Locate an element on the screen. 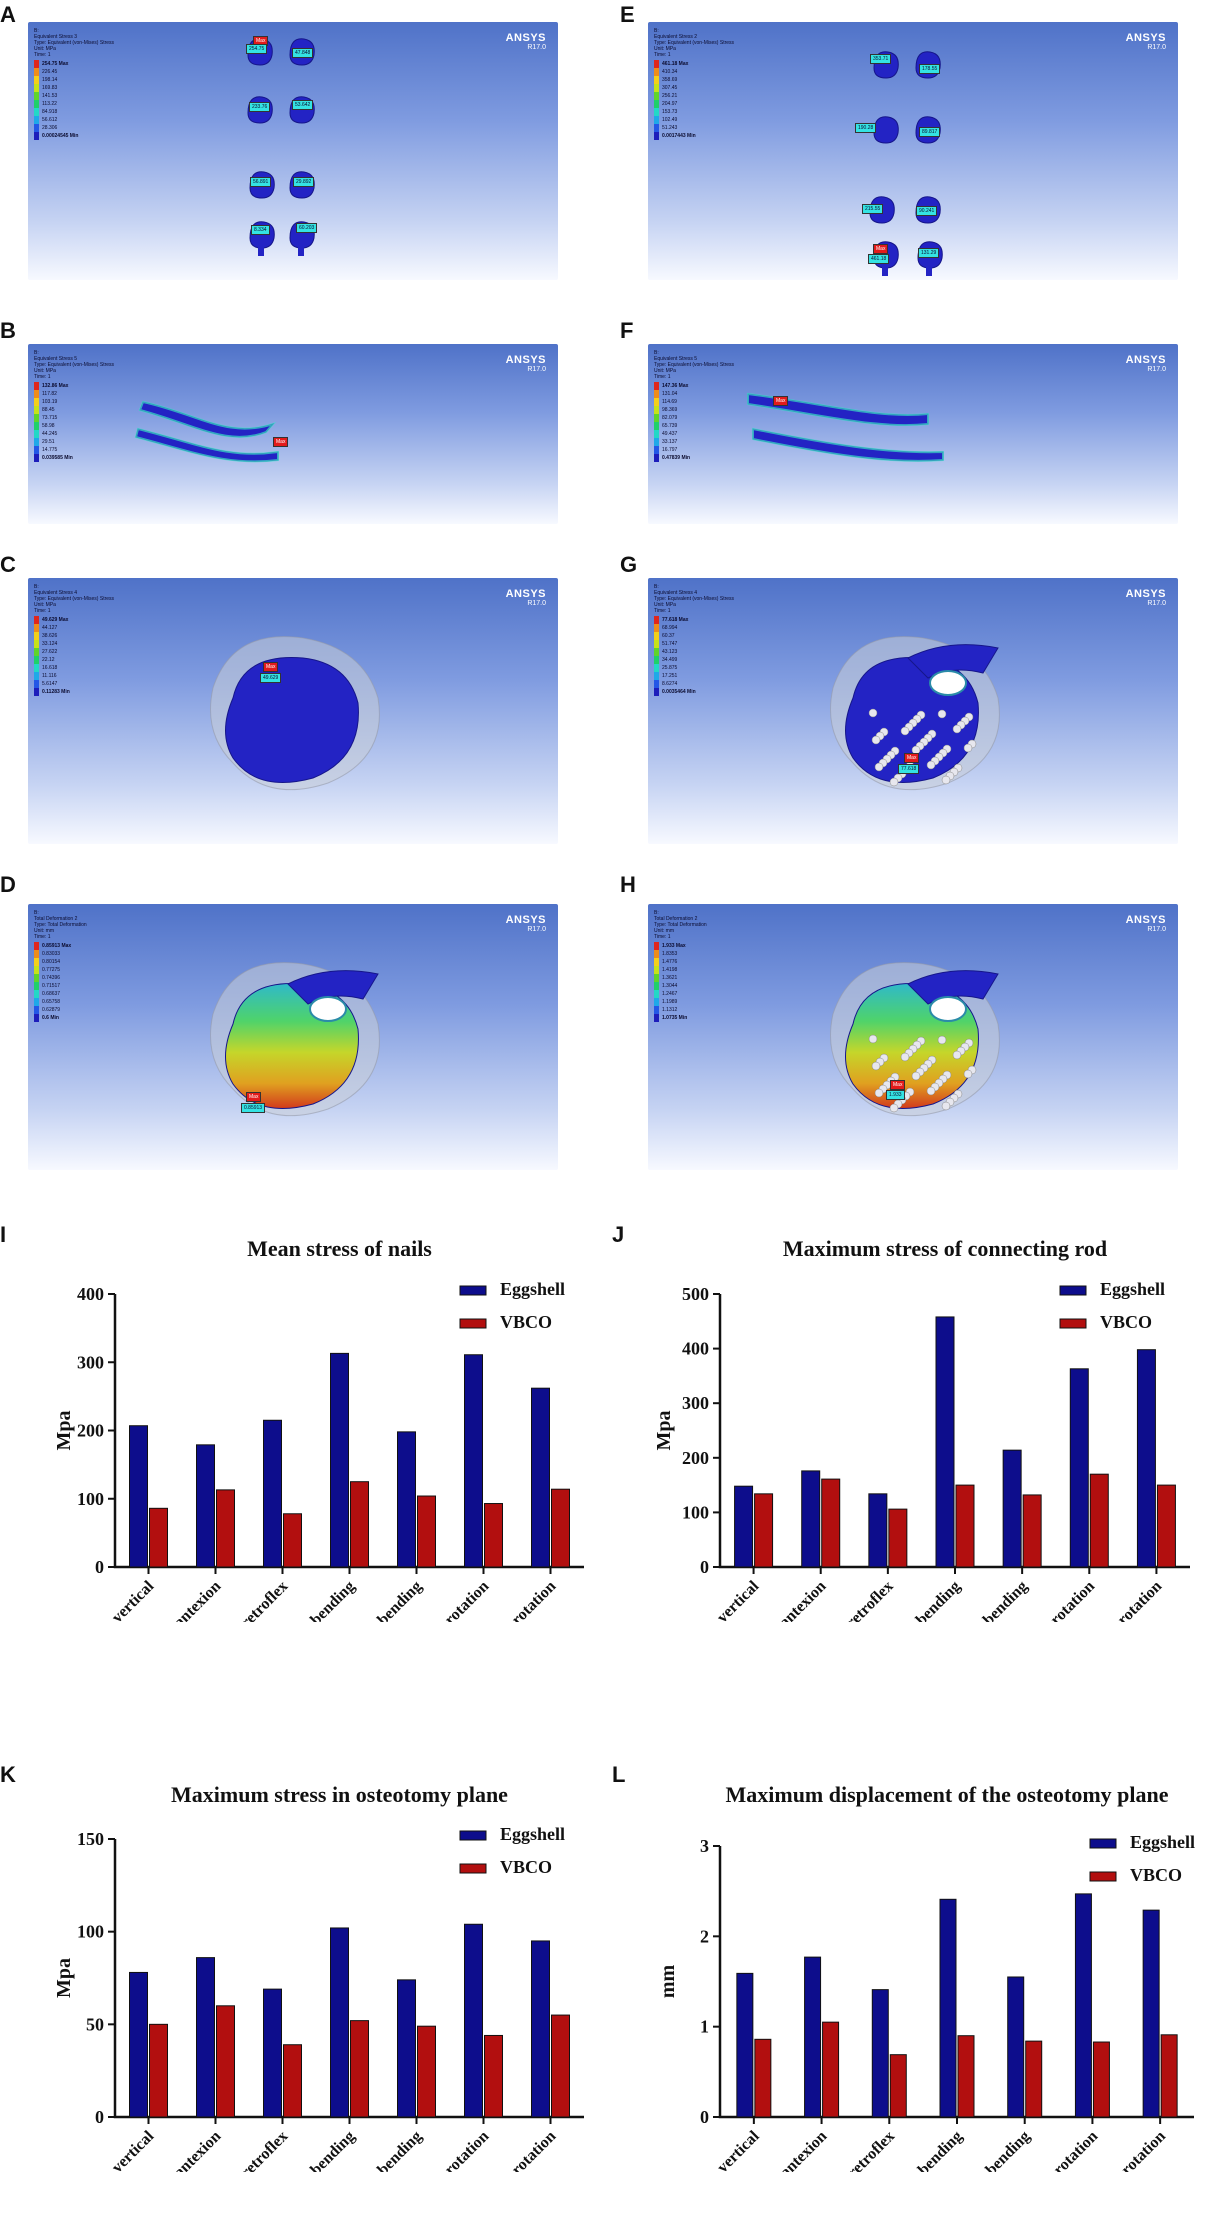  y-axis-label: Mpa is located at coordinates (64, 1431).